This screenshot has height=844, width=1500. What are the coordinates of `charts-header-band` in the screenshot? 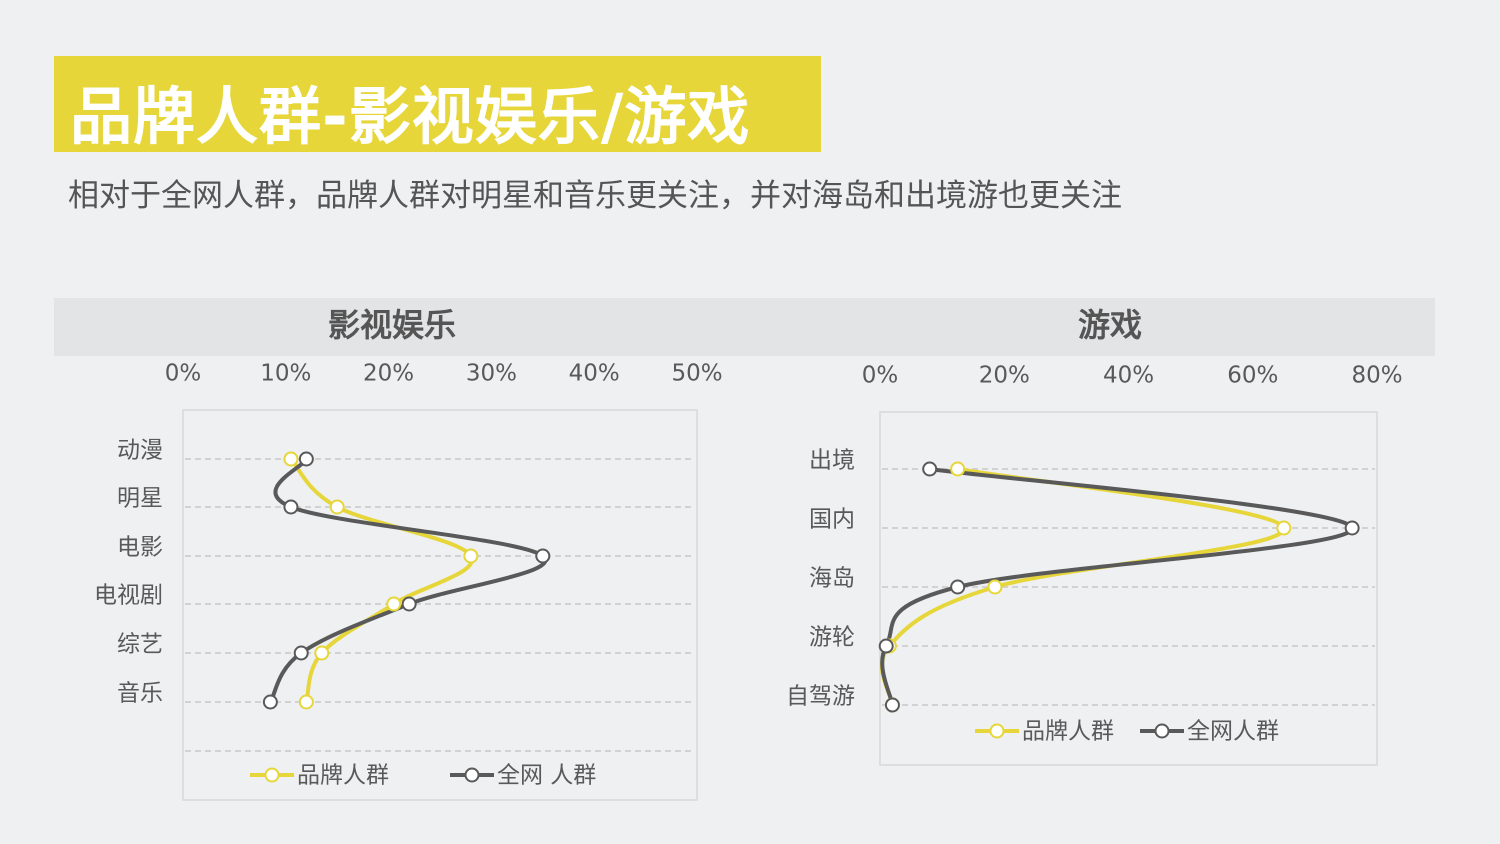 It's located at (744, 327).